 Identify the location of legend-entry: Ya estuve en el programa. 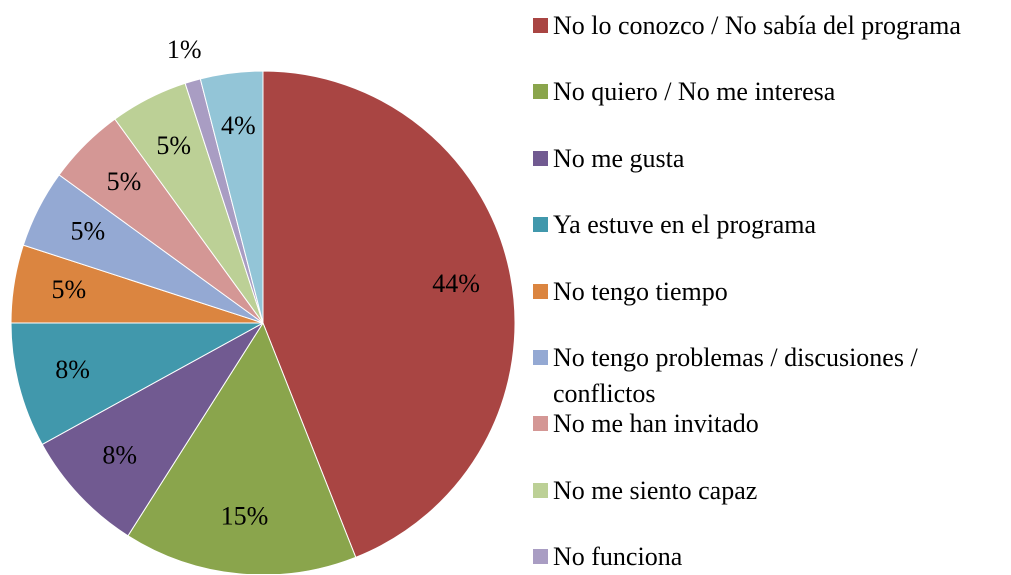
(768, 225).